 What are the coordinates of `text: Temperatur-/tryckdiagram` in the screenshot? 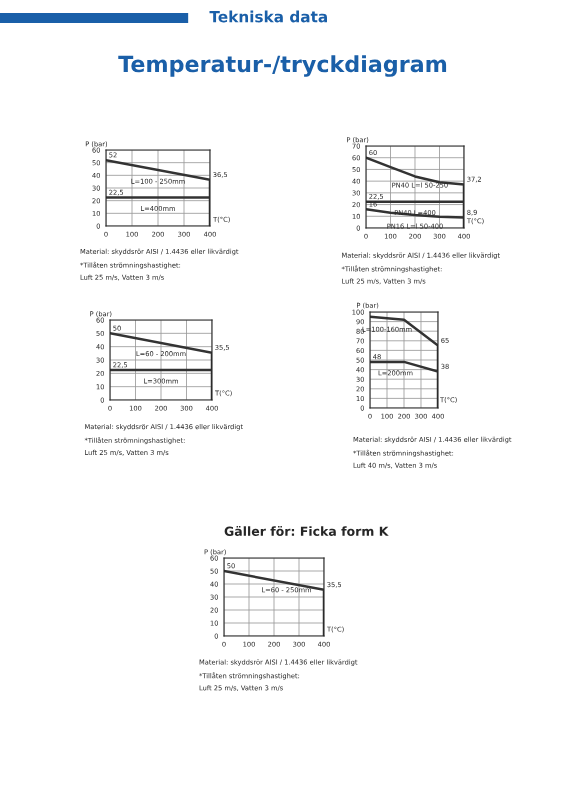 It's located at (282, 66).